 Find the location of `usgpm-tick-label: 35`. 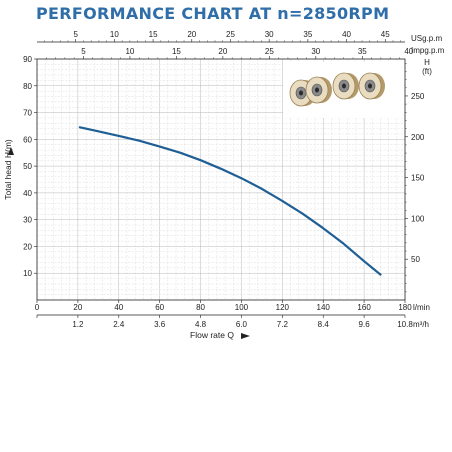

usgpm-tick-label: 35 is located at coordinates (307, 34).